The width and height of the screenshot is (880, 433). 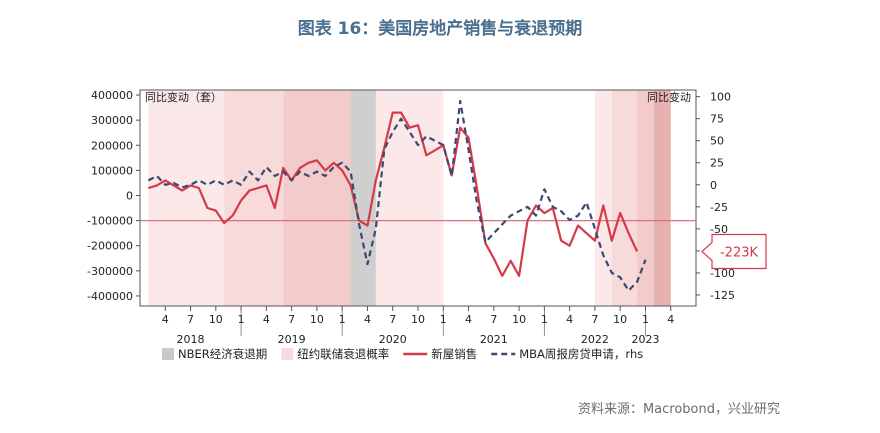 What do you see at coordinates (669, 97) in the screenshot?
I see `right-axis-label: 同比变动` at bounding box center [669, 97].